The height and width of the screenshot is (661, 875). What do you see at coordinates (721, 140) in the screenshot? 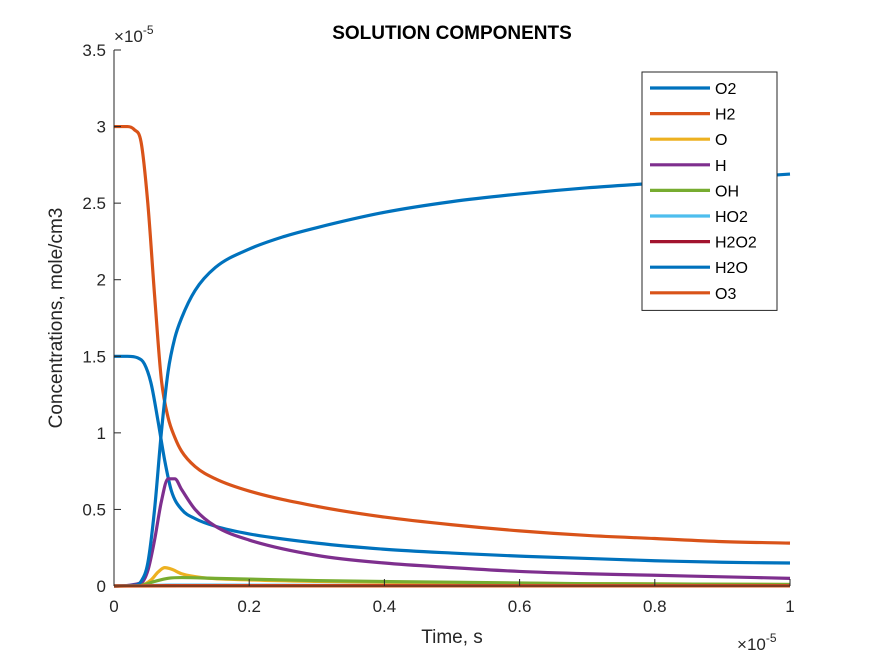
I see `legend-label: O` at bounding box center [721, 140].